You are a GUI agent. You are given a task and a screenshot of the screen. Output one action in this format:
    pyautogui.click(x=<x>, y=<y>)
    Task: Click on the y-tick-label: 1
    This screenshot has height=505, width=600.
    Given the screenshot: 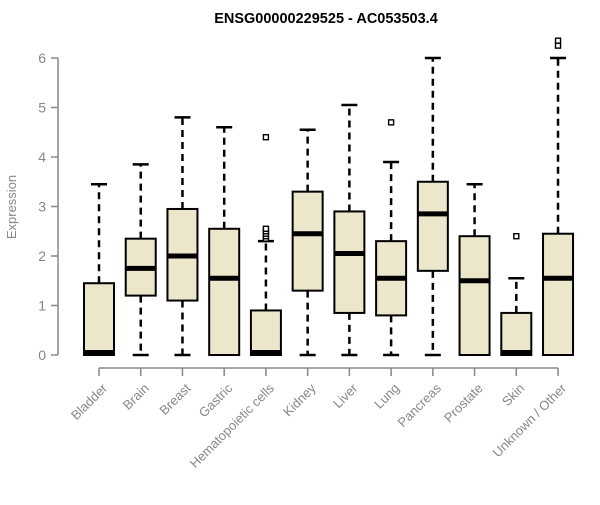 What is the action you would take?
    pyautogui.click(x=42, y=306)
    